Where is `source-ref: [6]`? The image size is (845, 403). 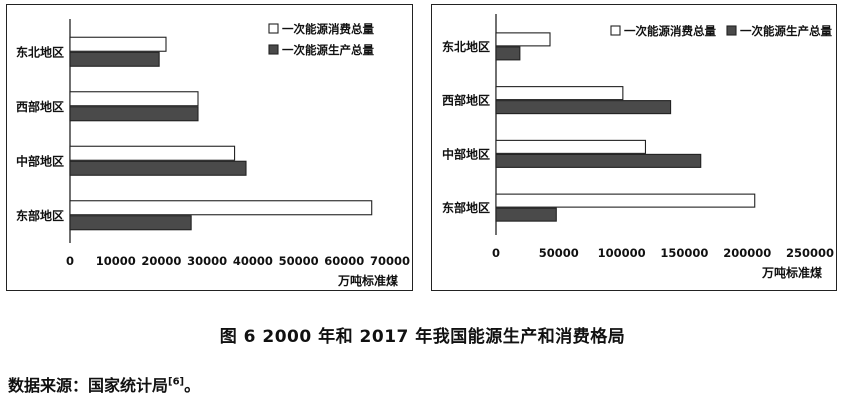 source-ref: [6] is located at coordinates (176, 382).